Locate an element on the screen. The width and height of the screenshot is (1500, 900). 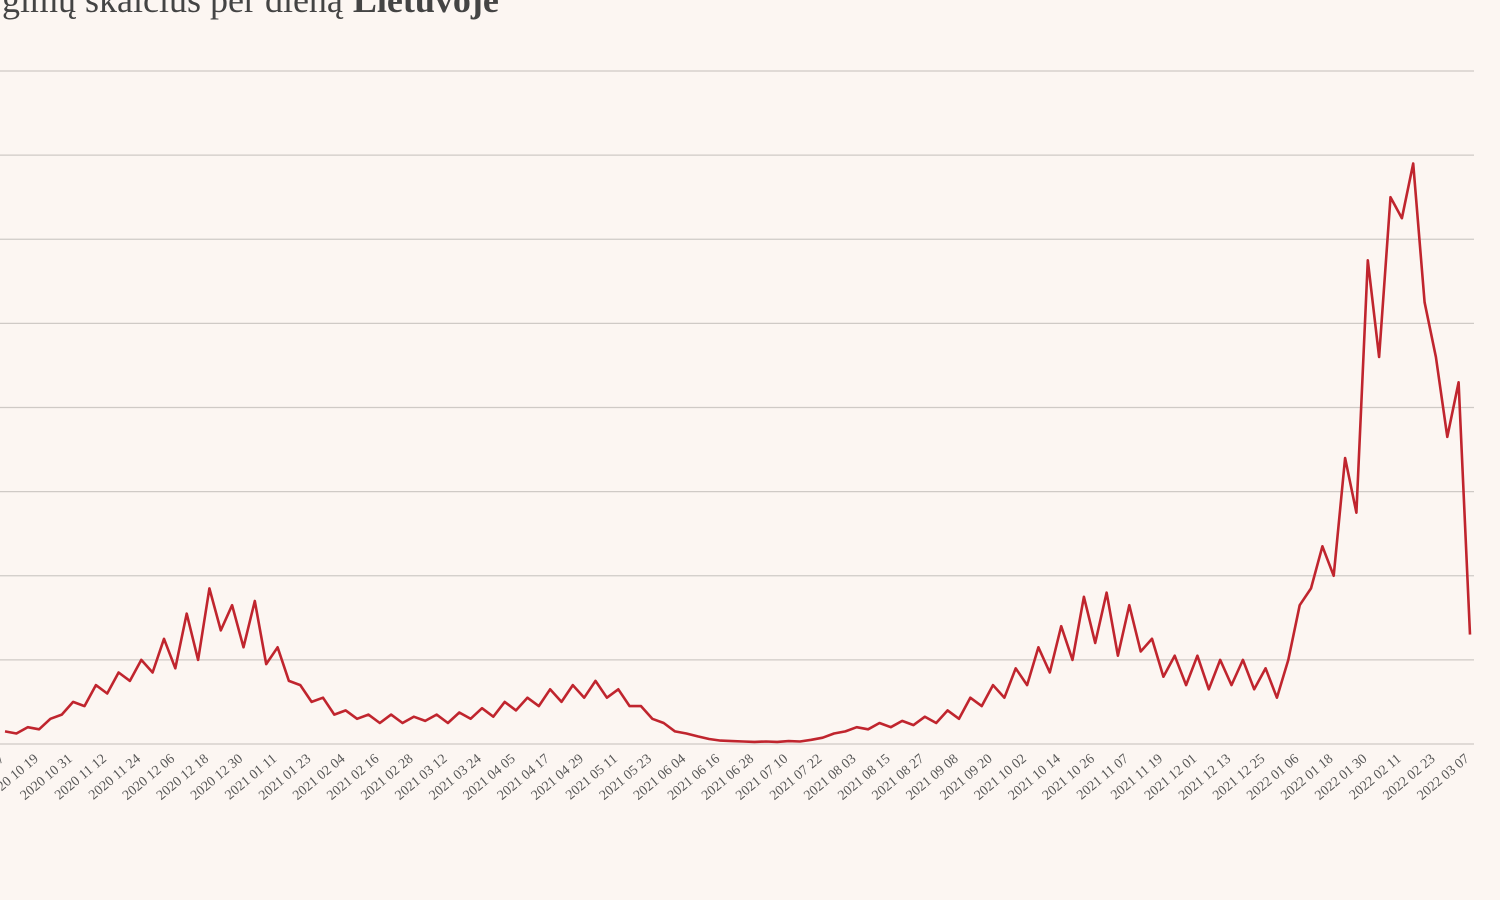
chart-title: gimų skaičius per dieną Lietuvoje is located at coordinates (250, 10).